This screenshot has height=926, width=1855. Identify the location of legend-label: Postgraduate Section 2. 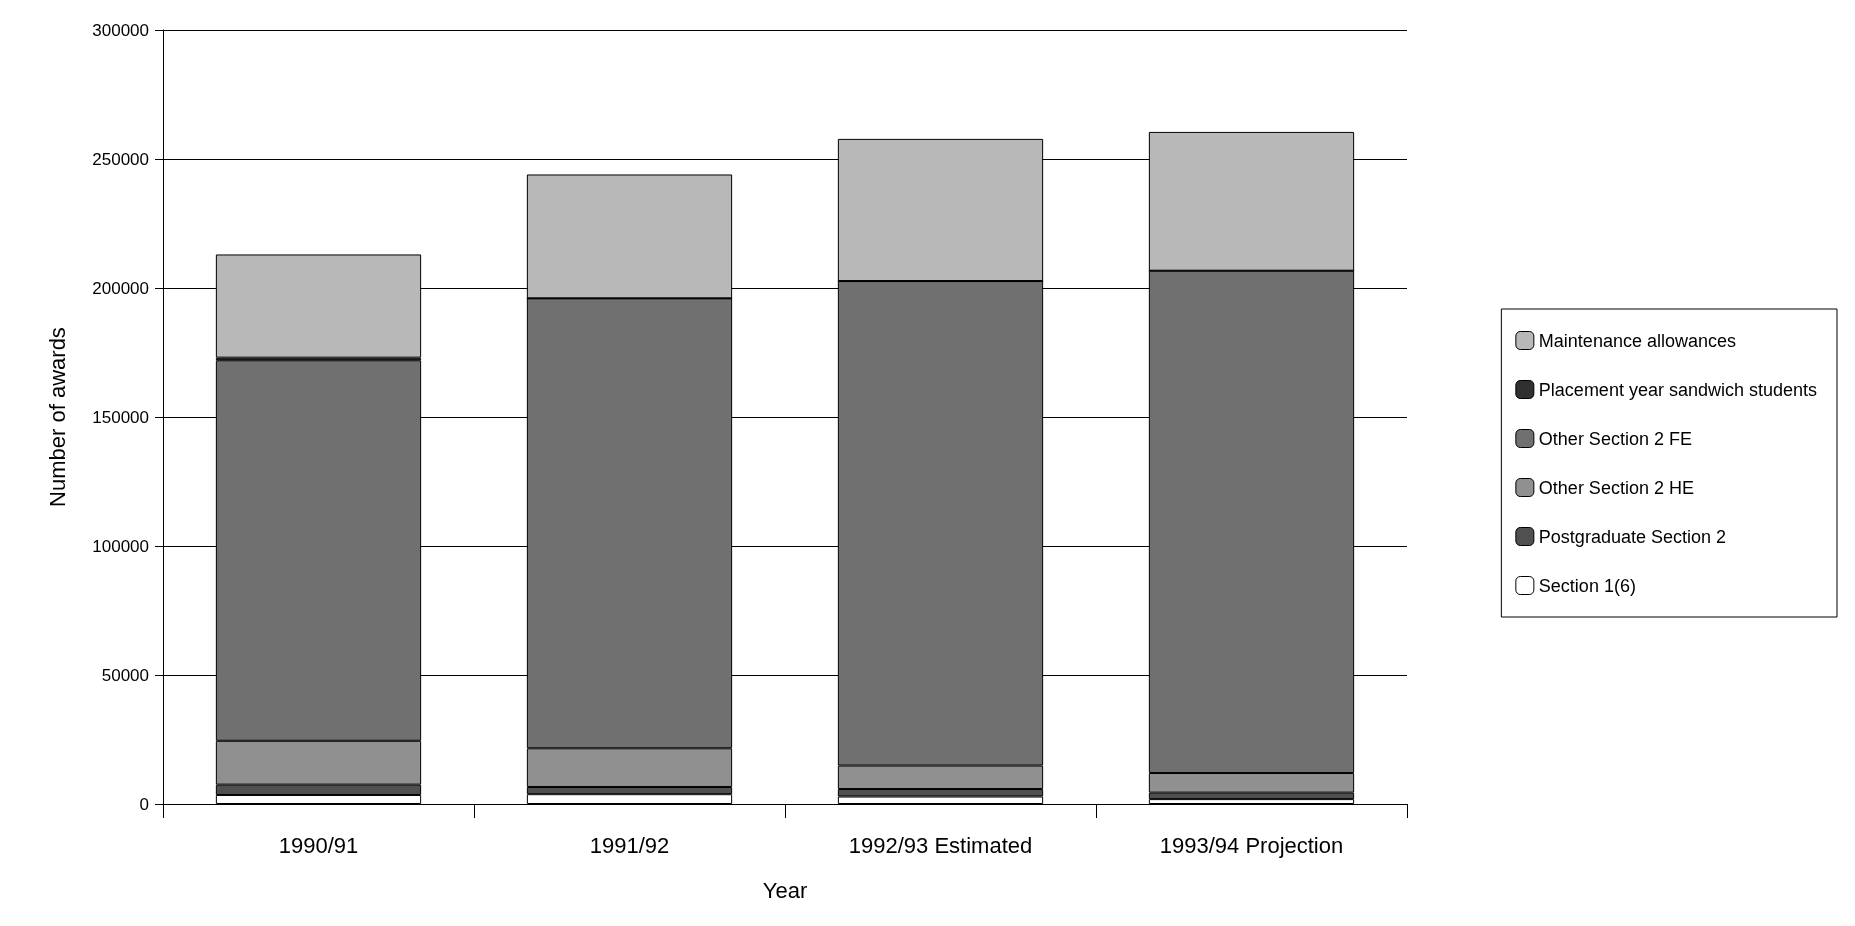
(1632, 536).